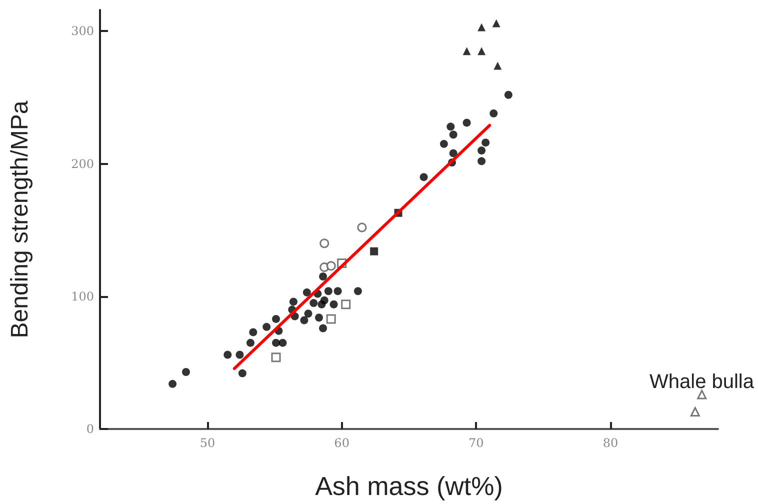 The height and width of the screenshot is (504, 758). I want to click on annotation: Whale bulla, so click(702, 382).